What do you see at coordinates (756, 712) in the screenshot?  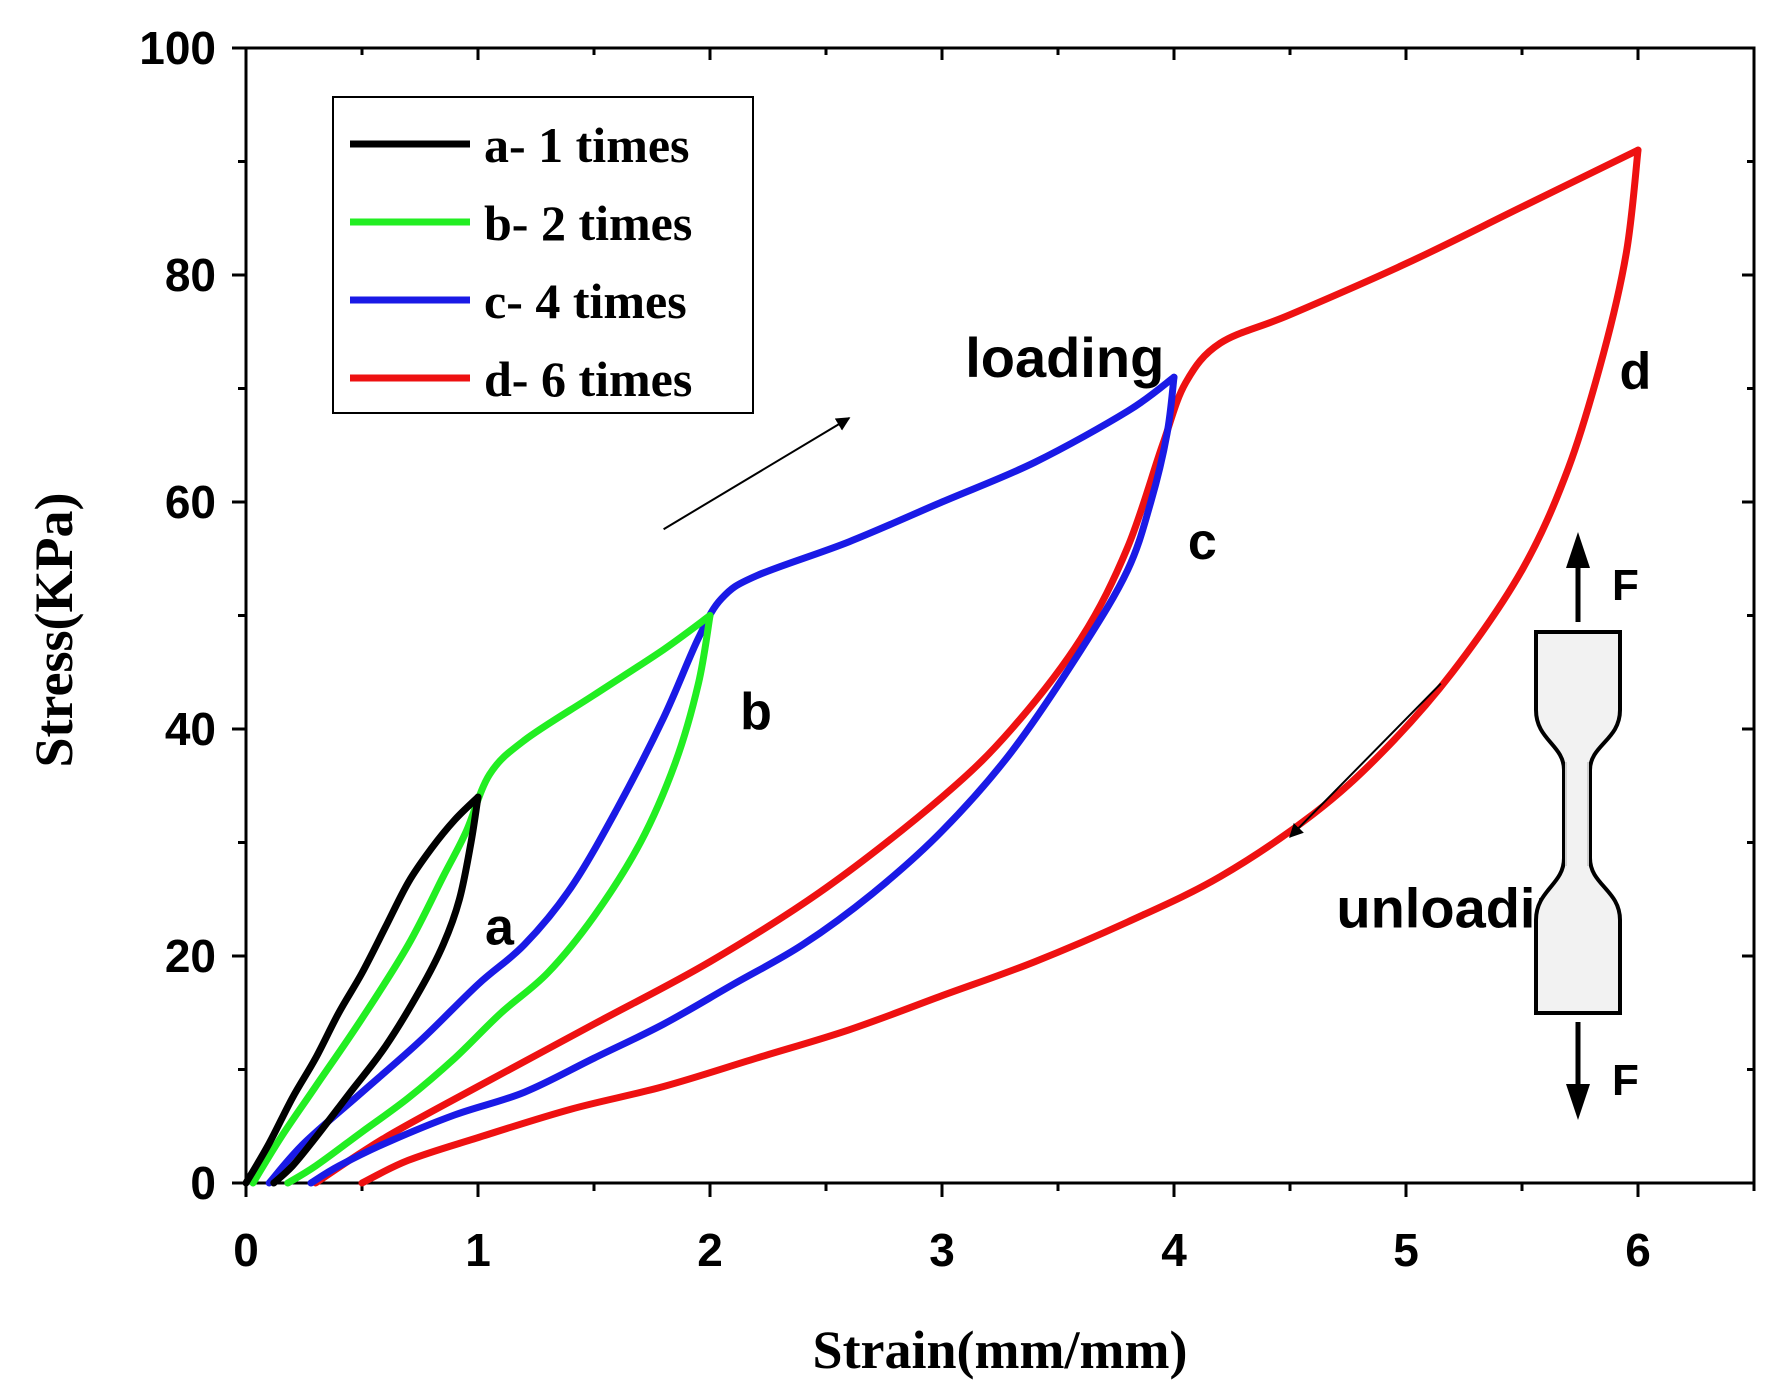 I see `annotation-b: b` at bounding box center [756, 712].